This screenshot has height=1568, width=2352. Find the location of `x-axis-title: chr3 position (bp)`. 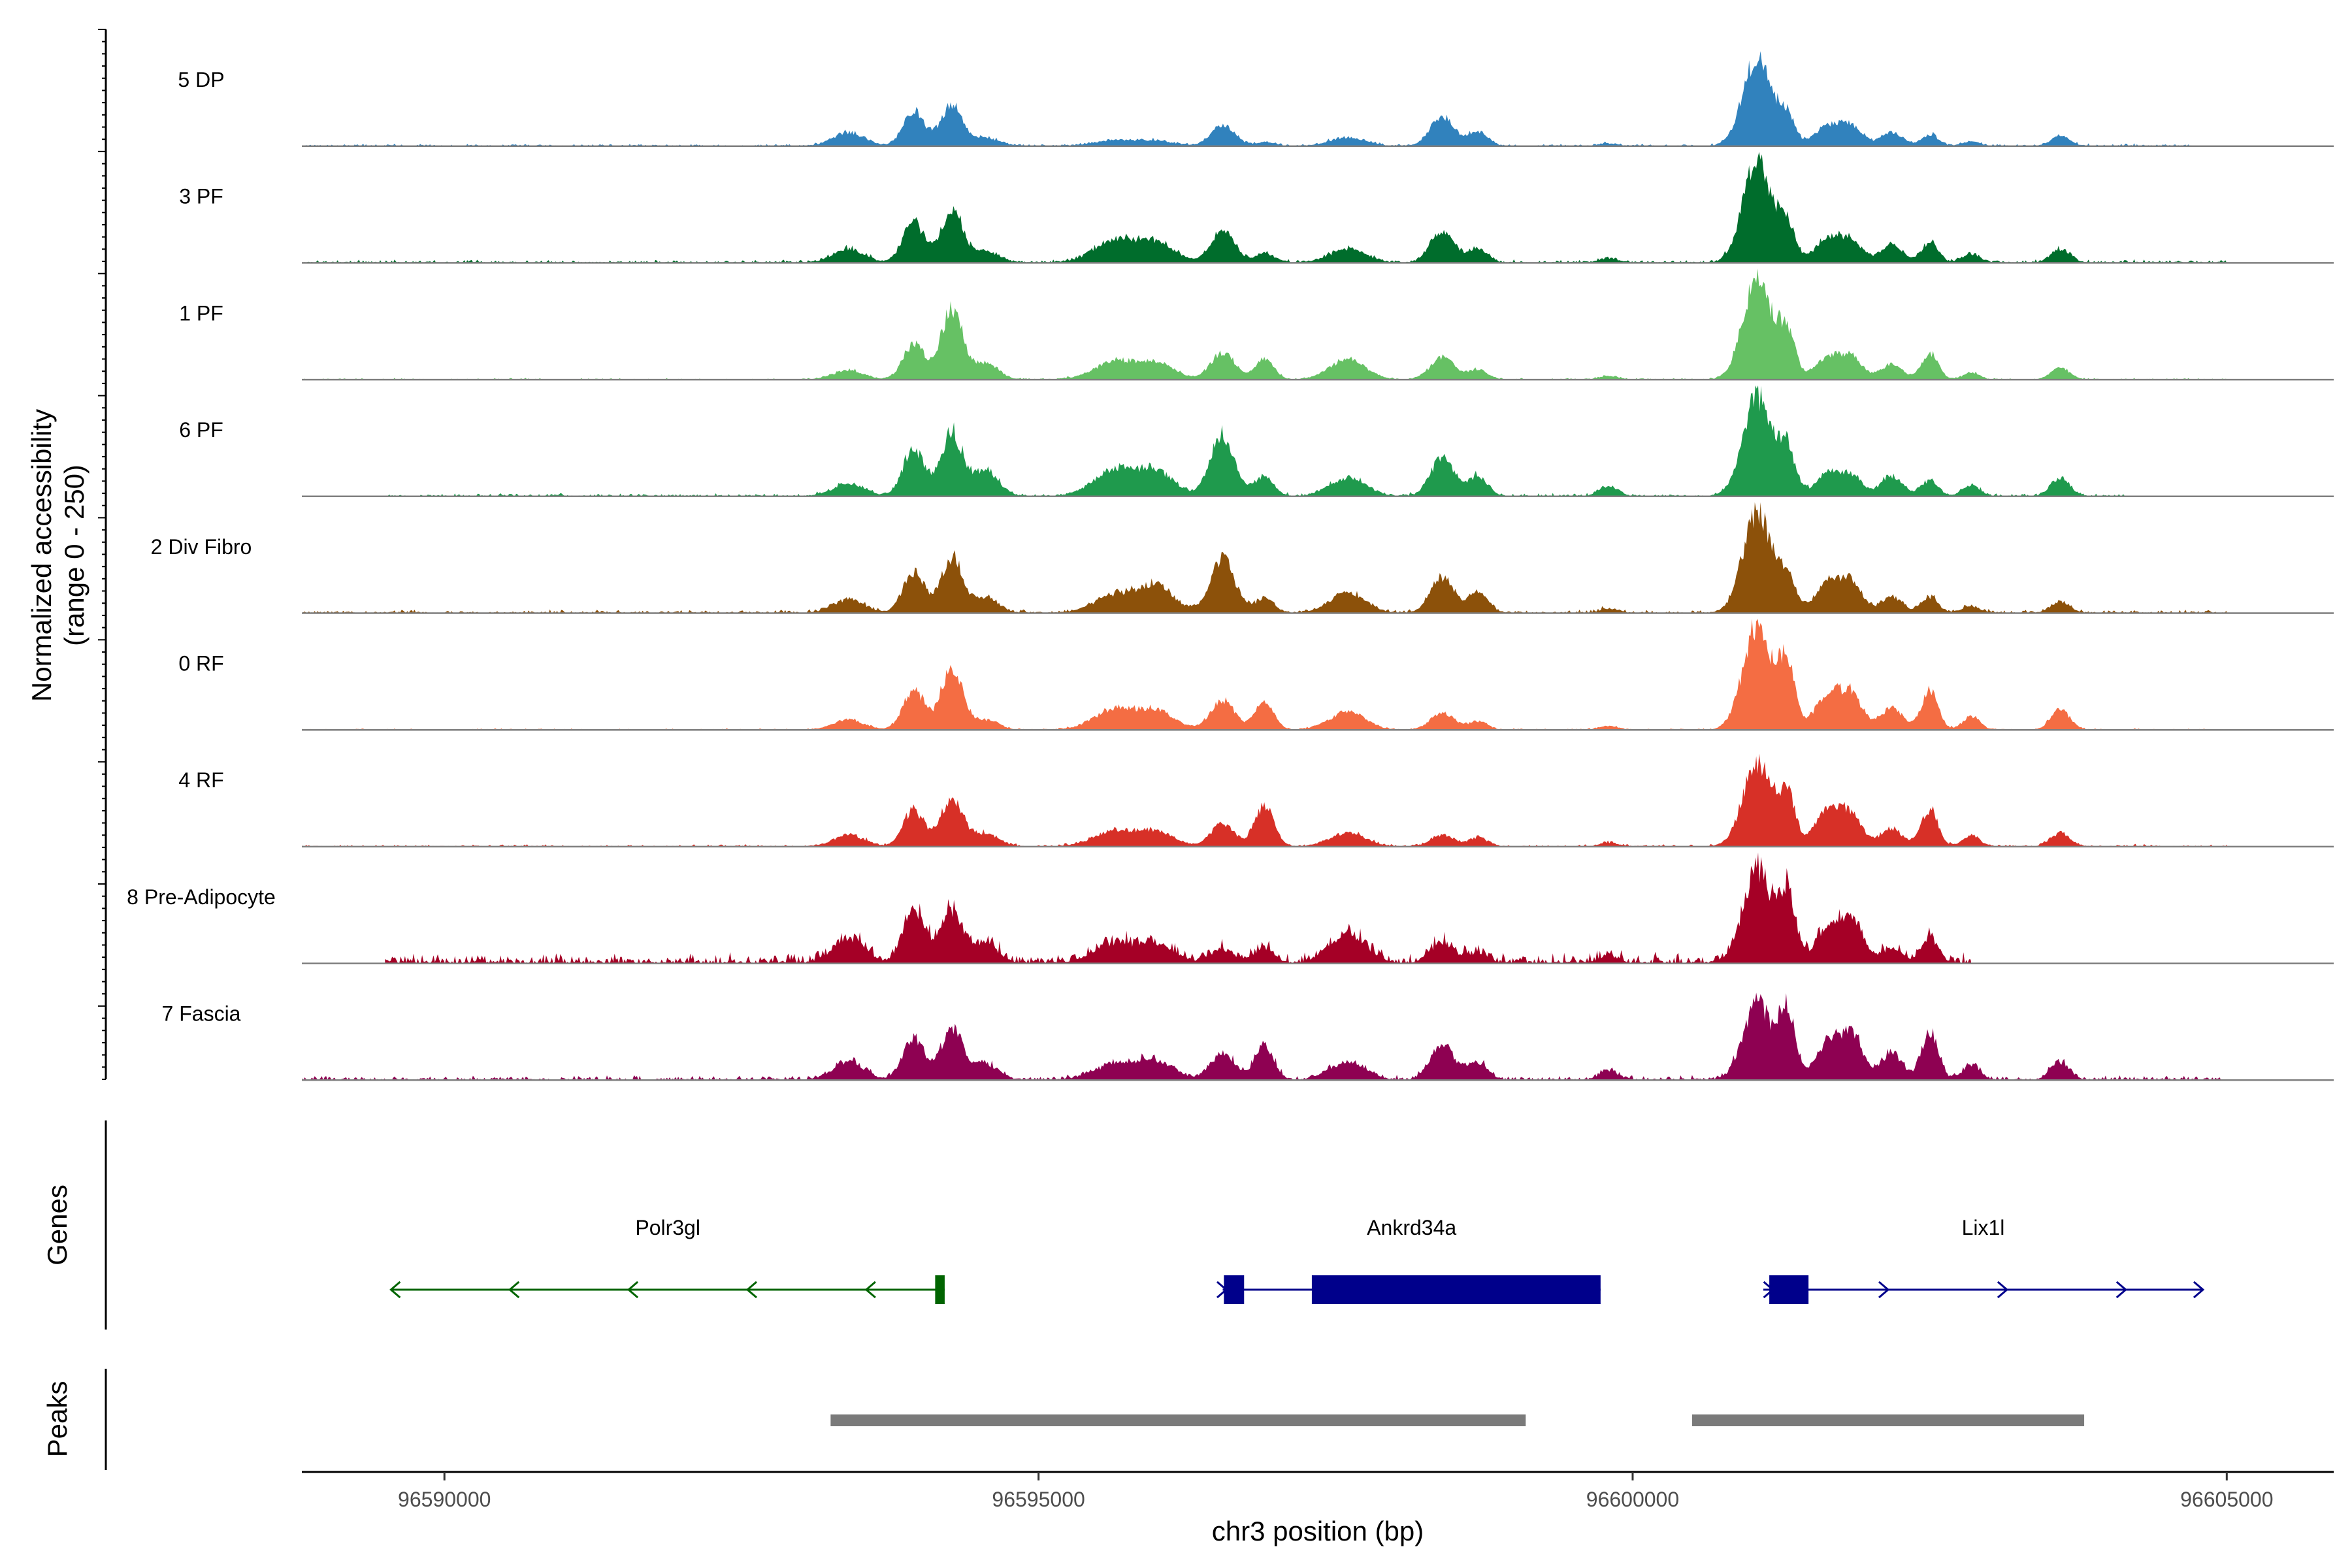

x-axis-title: chr3 position (bp) is located at coordinates (1318, 1531).